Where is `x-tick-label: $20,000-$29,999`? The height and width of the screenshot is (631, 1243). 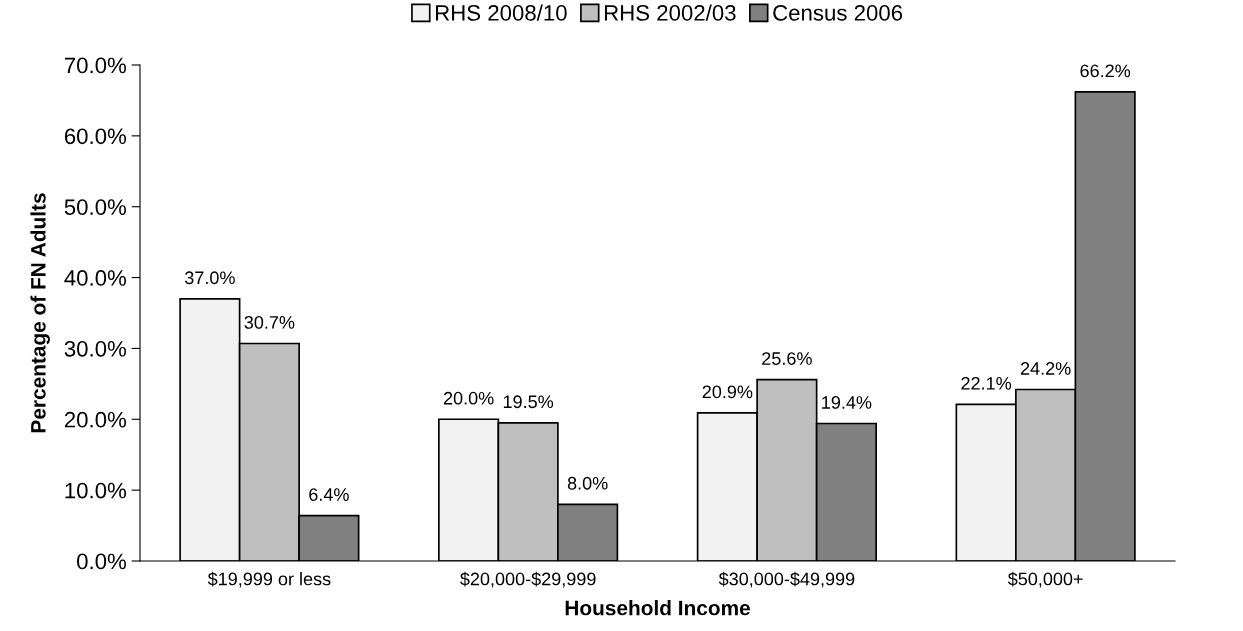
x-tick-label: $20,000-$29,999 is located at coordinates (528, 579).